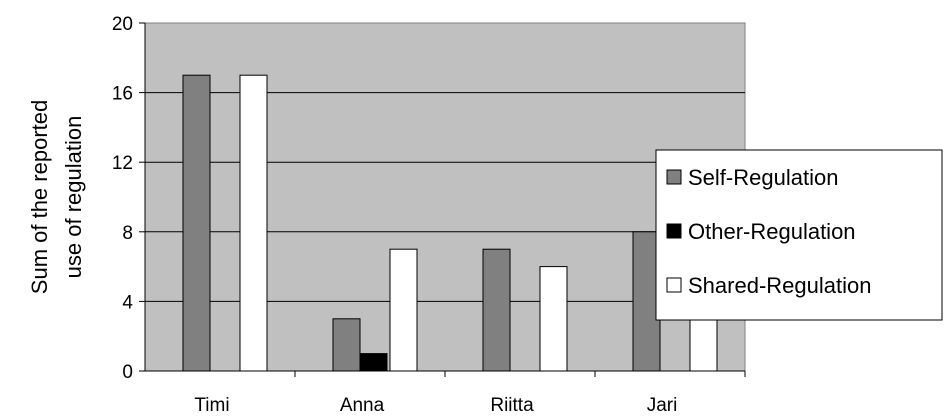  Describe the element at coordinates (196, 223) in the screenshot. I see `bar-self-regulation-timi` at that location.